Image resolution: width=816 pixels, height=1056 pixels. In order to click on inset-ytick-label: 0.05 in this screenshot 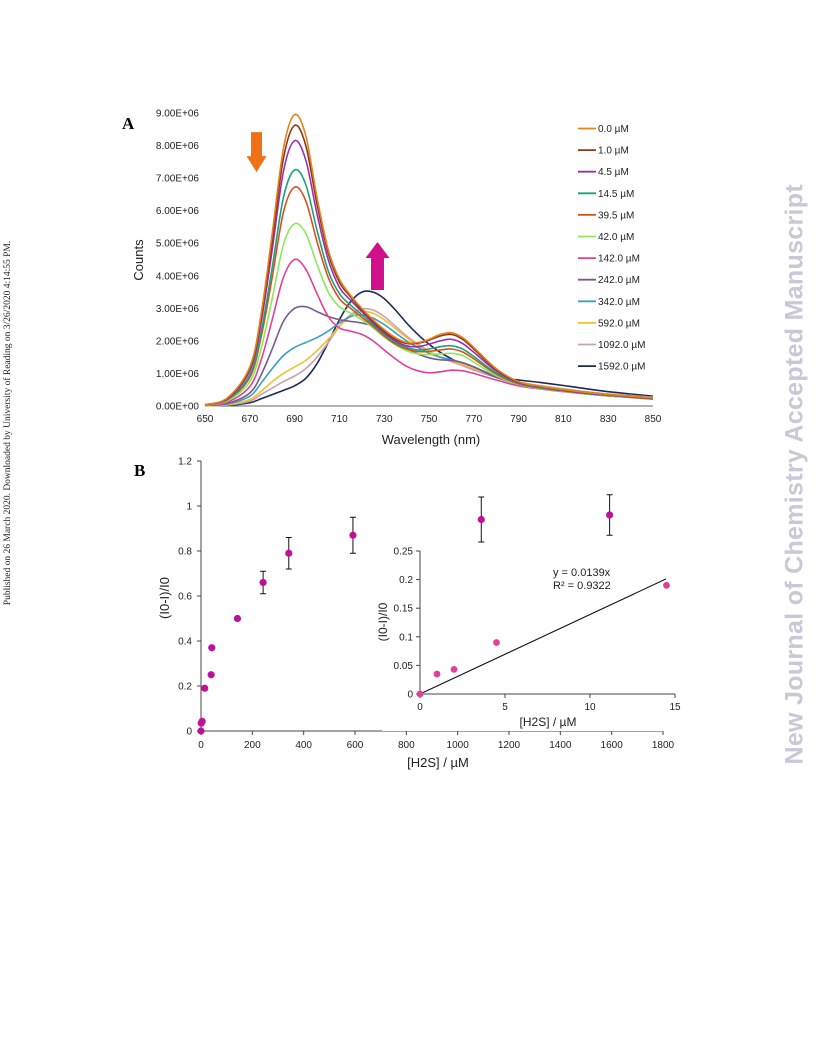, I will do `click(404, 666)`.